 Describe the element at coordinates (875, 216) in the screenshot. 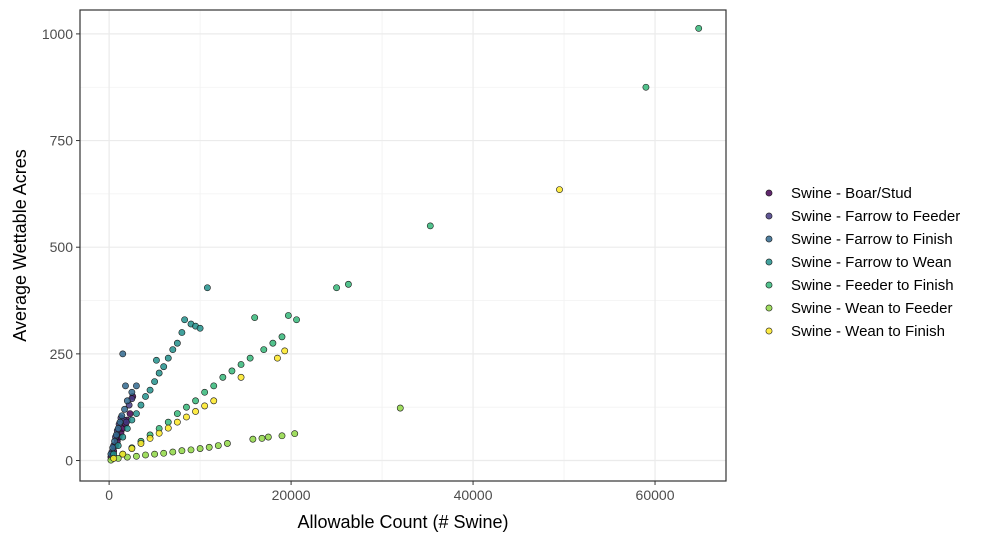

I see `legend-label: Swine - Farrow to Feeder` at that location.